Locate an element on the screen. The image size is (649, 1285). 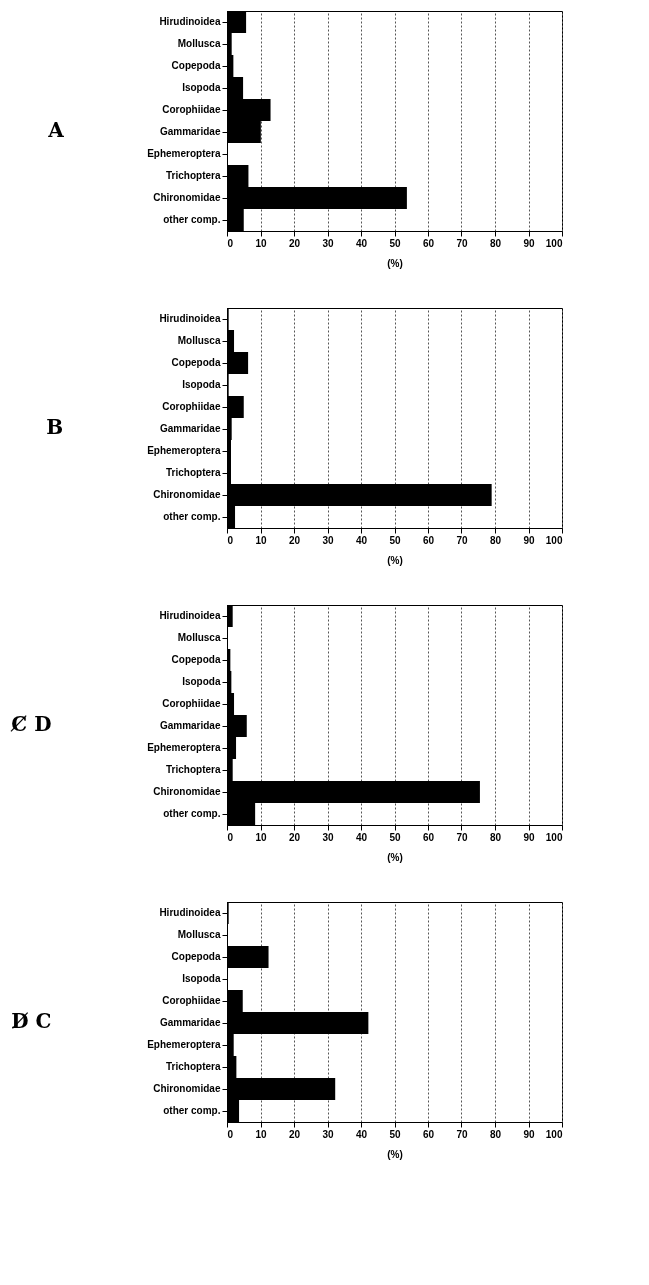
text: B is located at coordinates (55, 427).